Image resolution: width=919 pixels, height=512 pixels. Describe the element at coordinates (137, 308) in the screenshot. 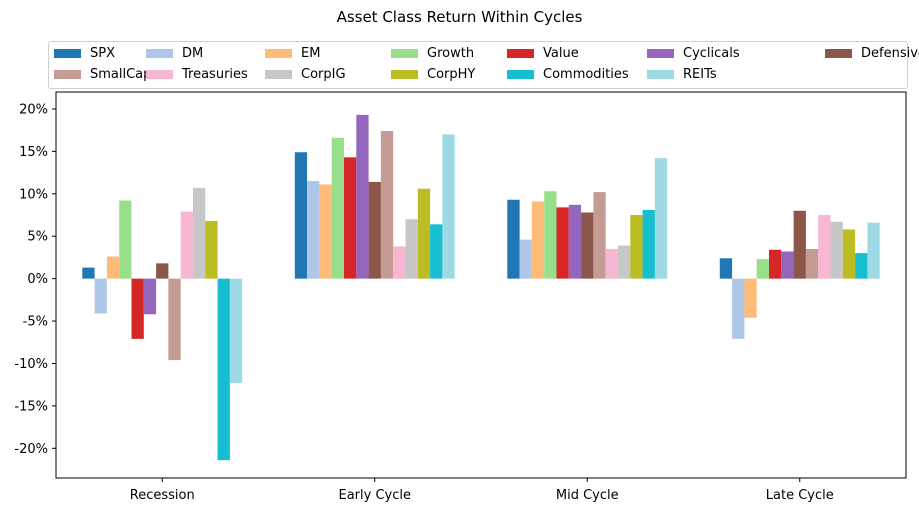

I see `bar-value-recession` at that location.